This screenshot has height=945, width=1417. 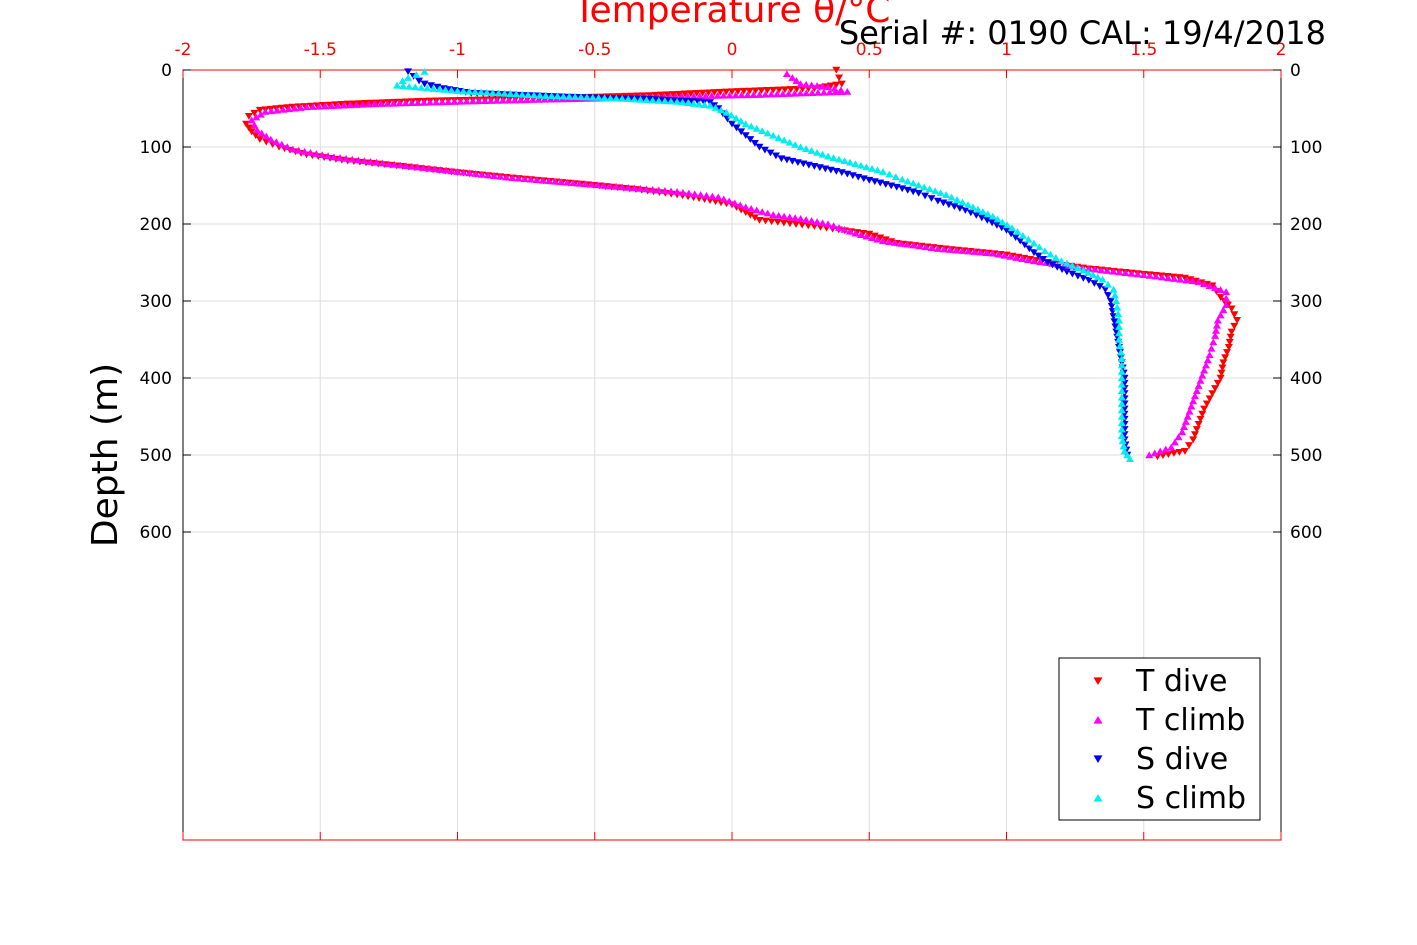 What do you see at coordinates (1098, 719) in the screenshot?
I see `legend-marker` at bounding box center [1098, 719].